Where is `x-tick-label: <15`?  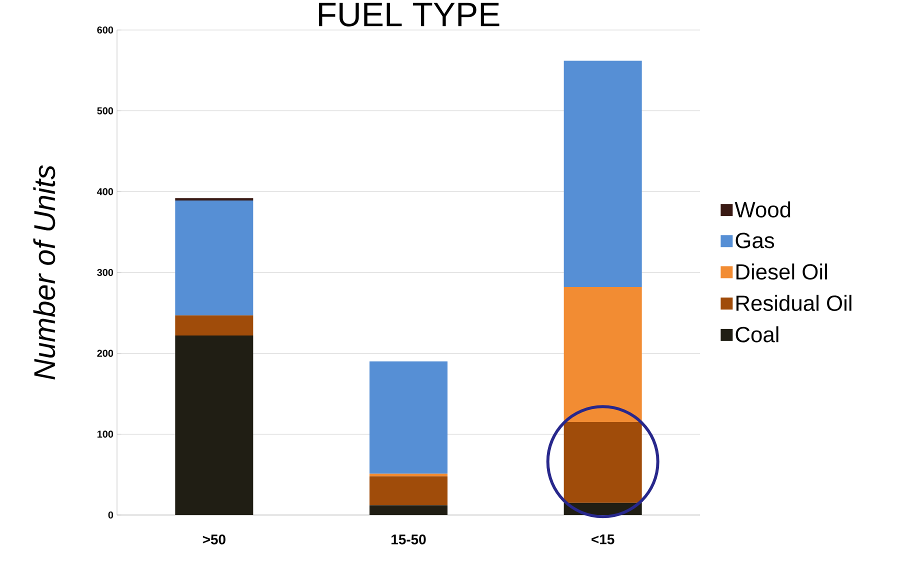 x-tick-label: <15 is located at coordinates (603, 539).